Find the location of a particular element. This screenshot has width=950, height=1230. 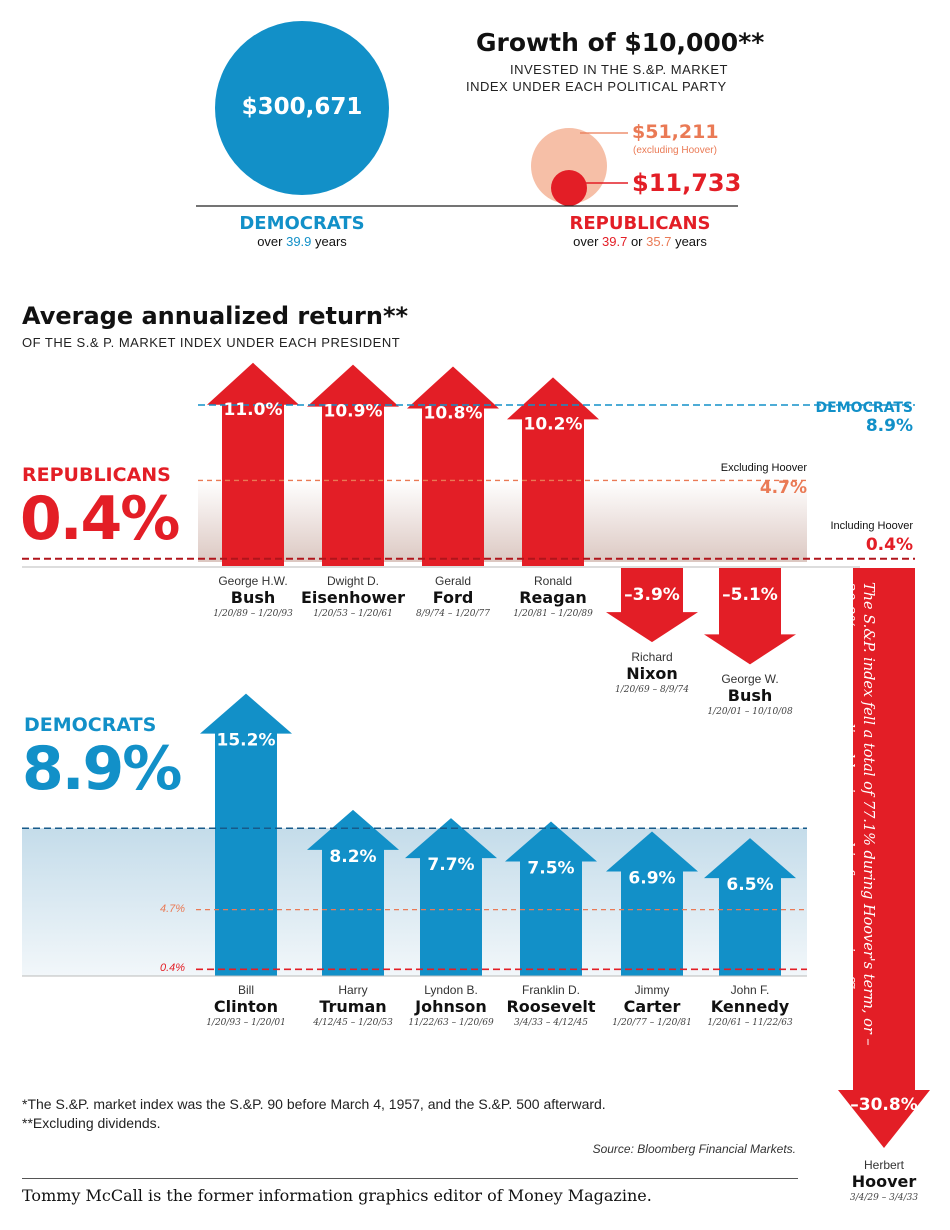

rep-bar-label-1: 10.9% is located at coordinates (353, 412).